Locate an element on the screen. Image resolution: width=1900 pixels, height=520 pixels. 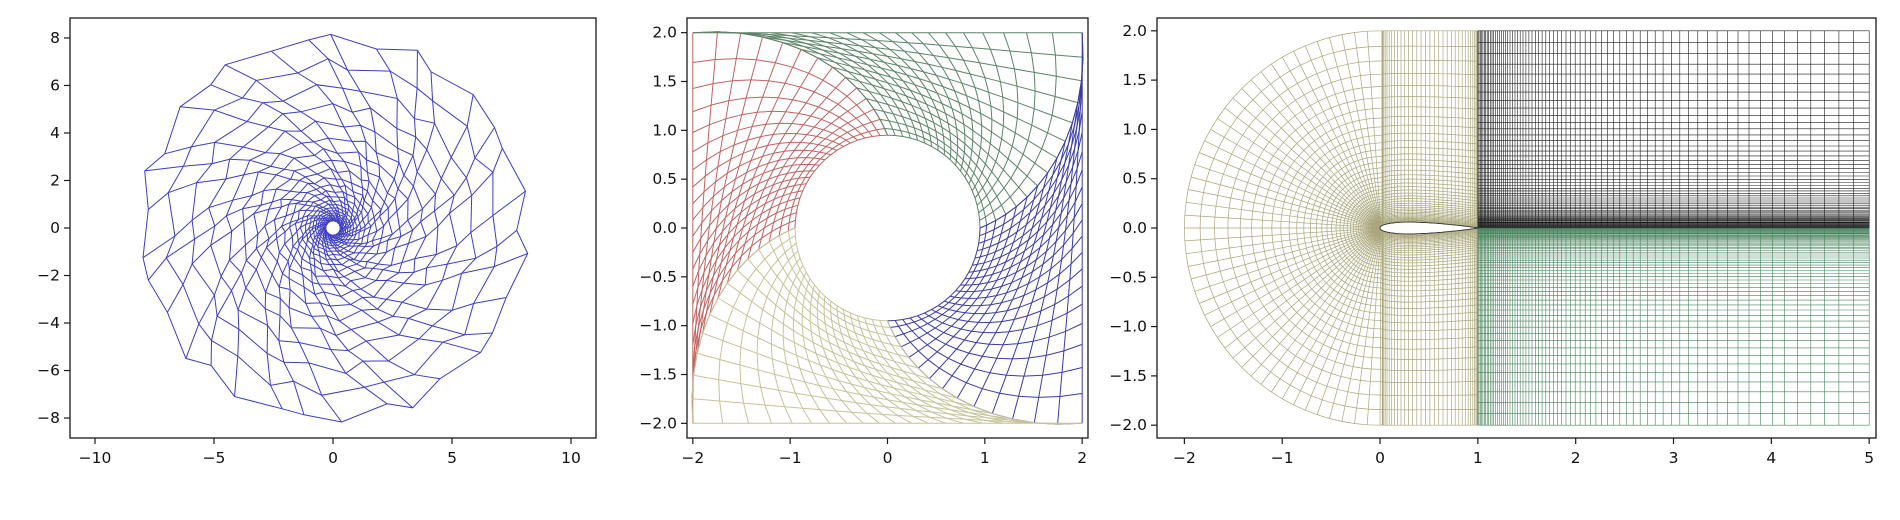
mesh-block-left-red is located at coordinates (789, 227).